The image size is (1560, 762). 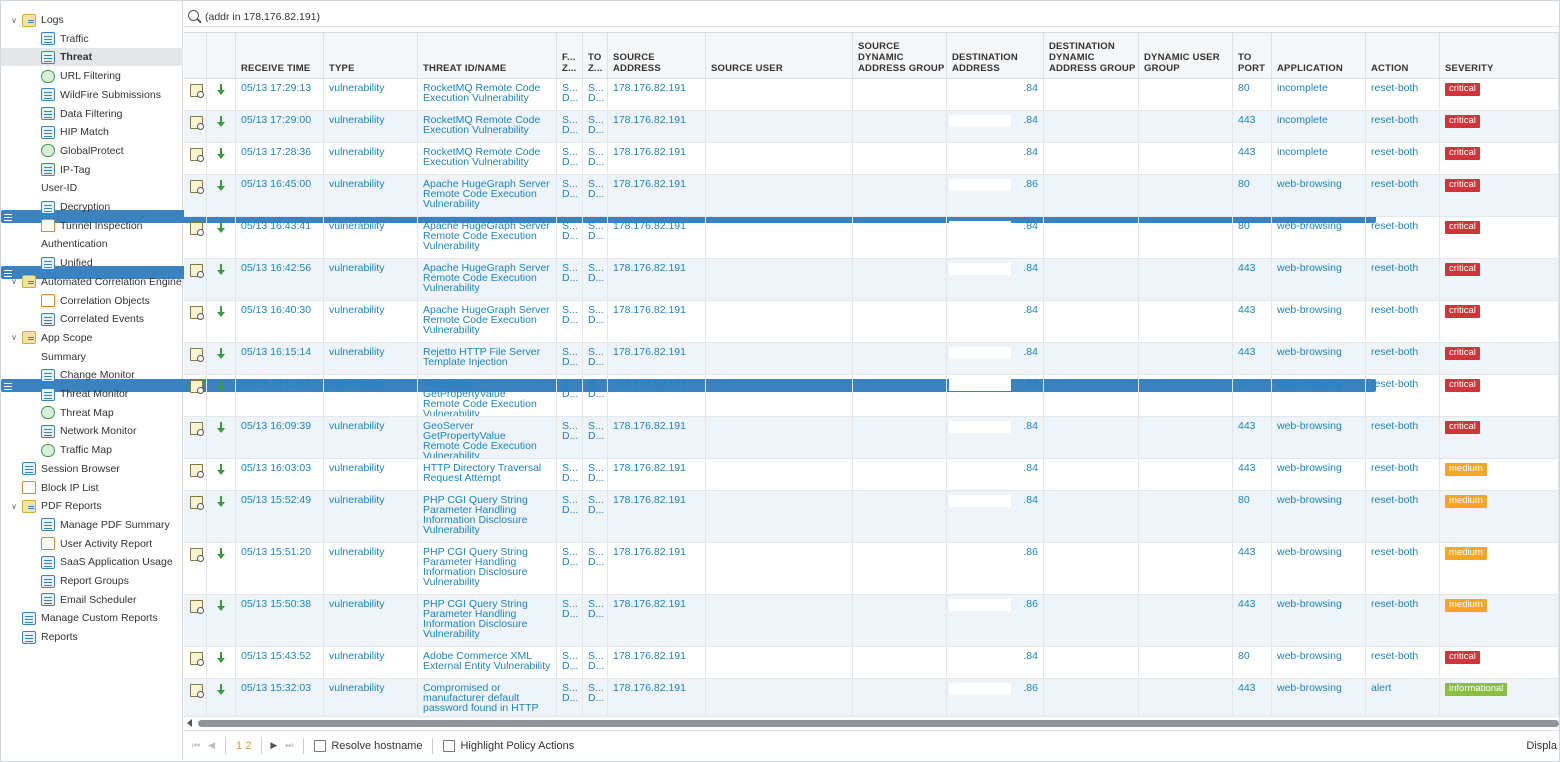 What do you see at coordinates (92, 544) in the screenshot?
I see `sidebar-item-user-activity-report: User Activity Report` at bounding box center [92, 544].